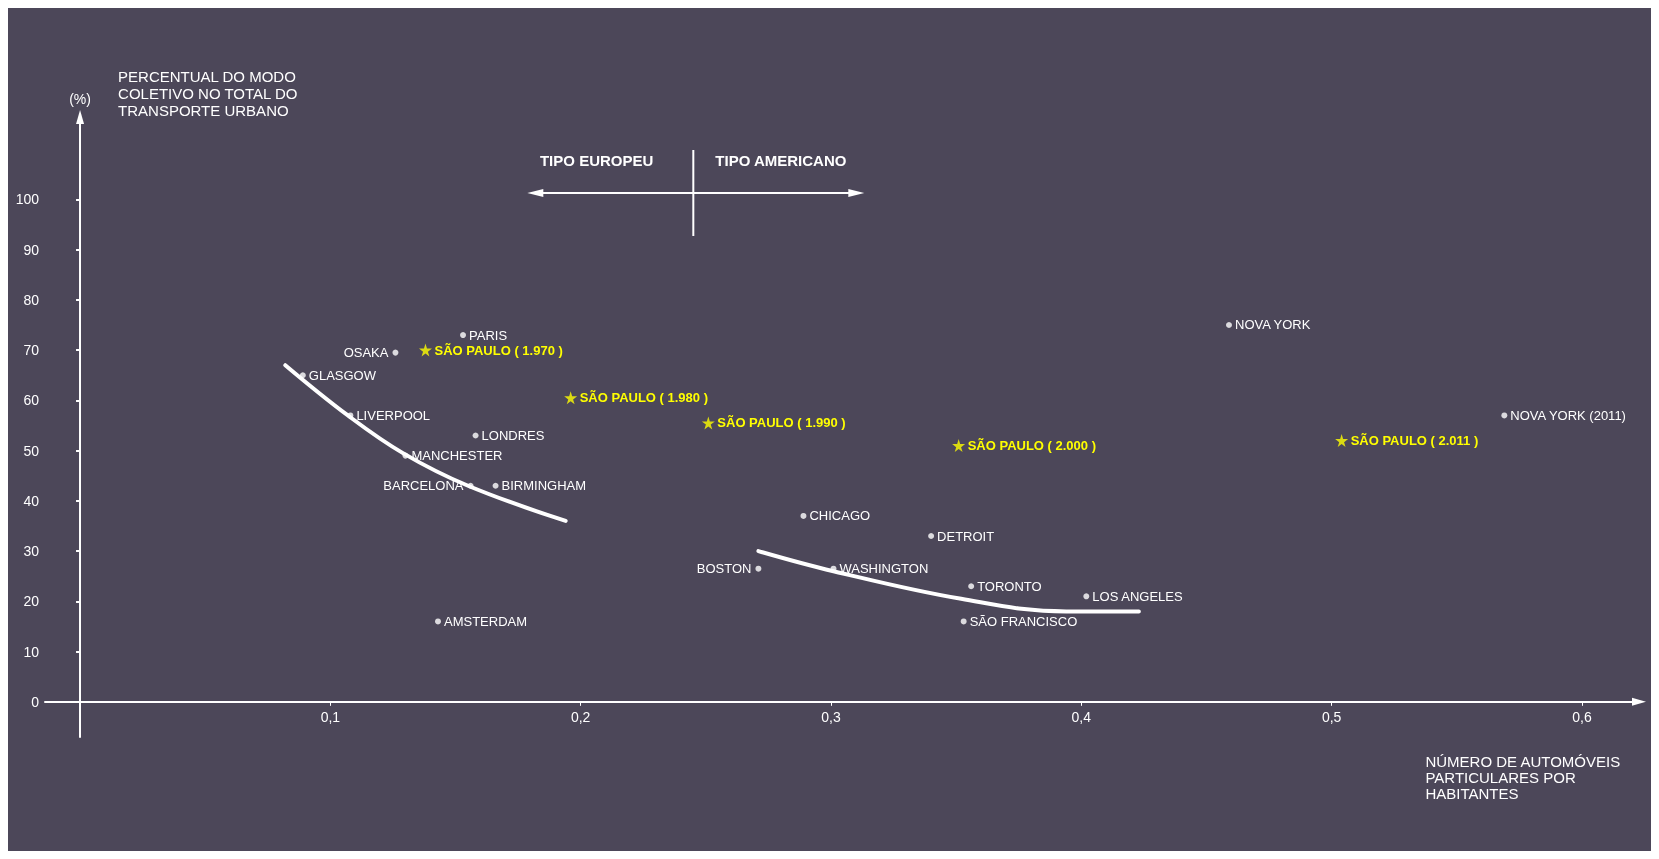 The image size is (1659, 859). I want to click on annotation: LONDRES, so click(513, 436).